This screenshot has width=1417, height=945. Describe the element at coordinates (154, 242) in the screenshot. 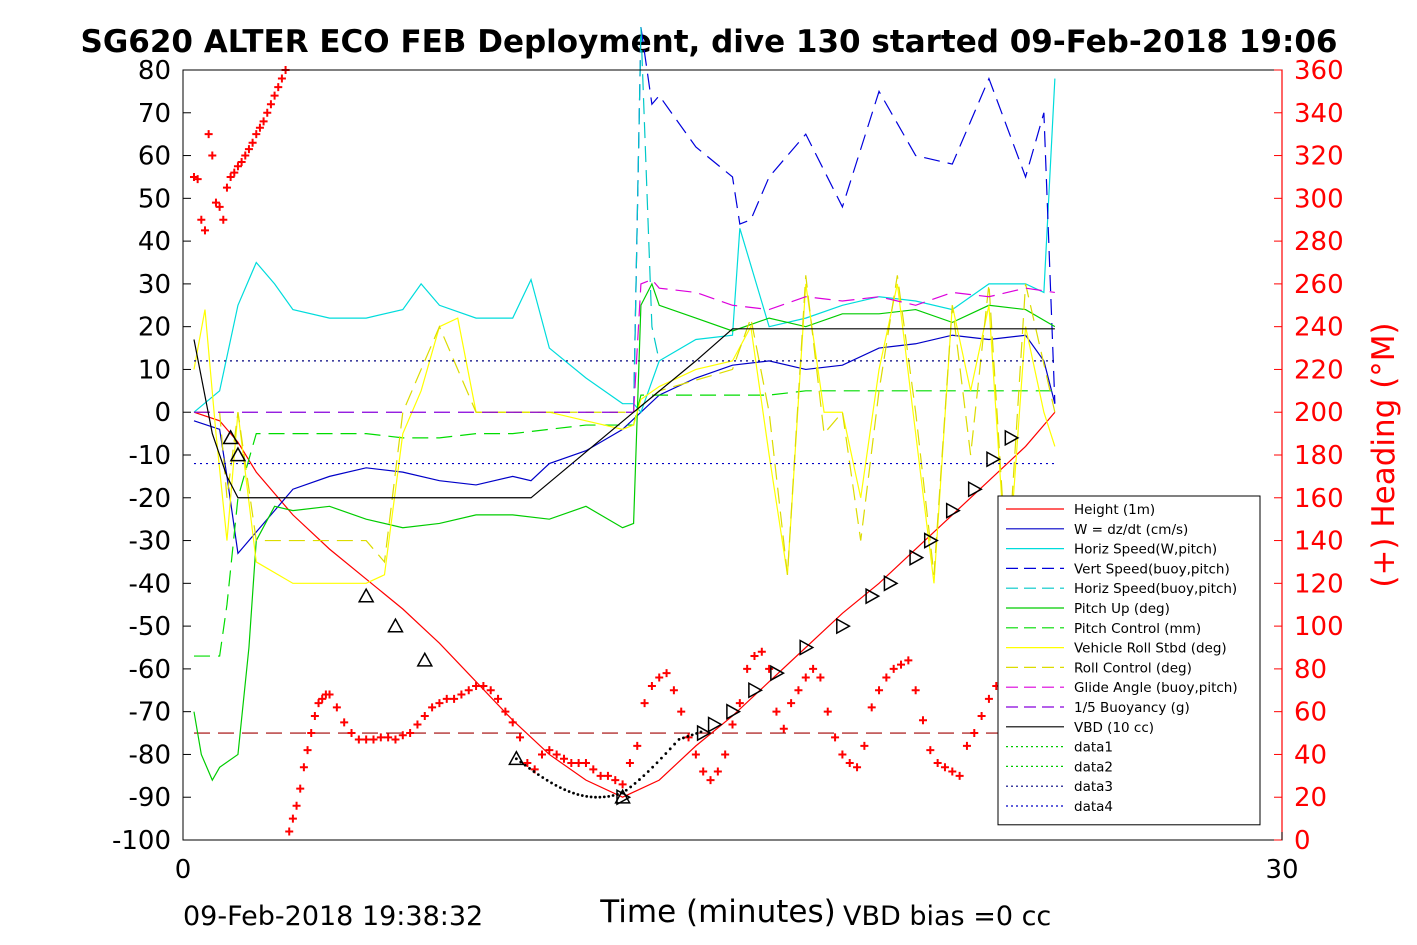

I see `left-tick-label: 40` at that location.